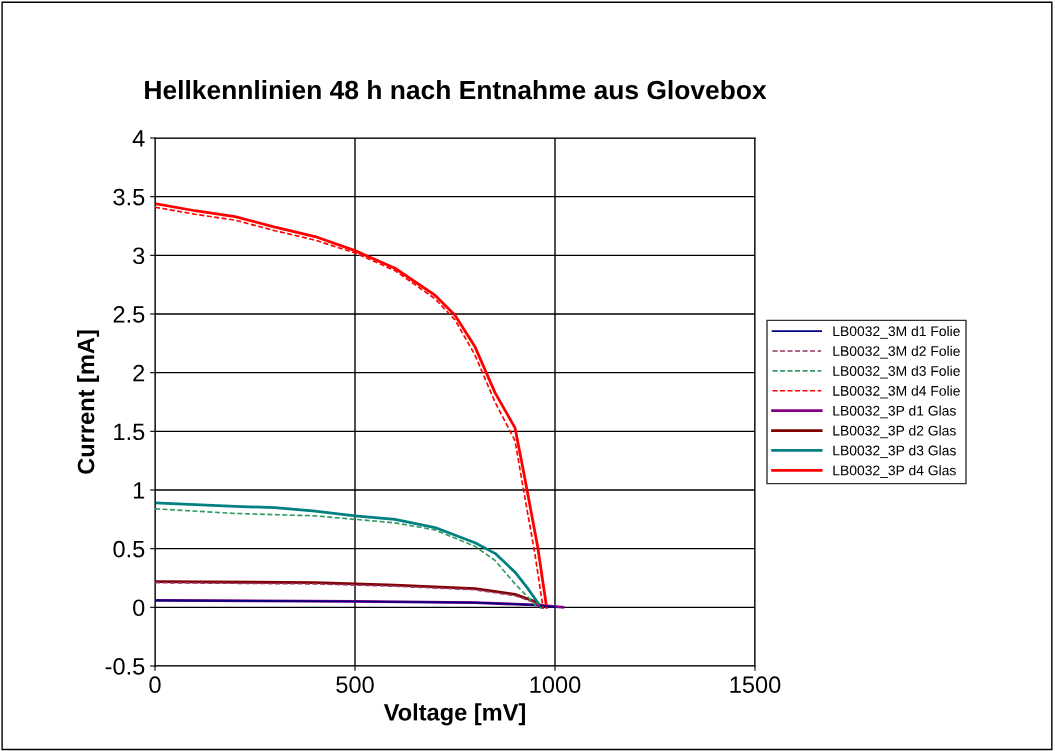 The width and height of the screenshot is (1055, 751). I want to click on x-tick-label: 0, so click(155, 685).